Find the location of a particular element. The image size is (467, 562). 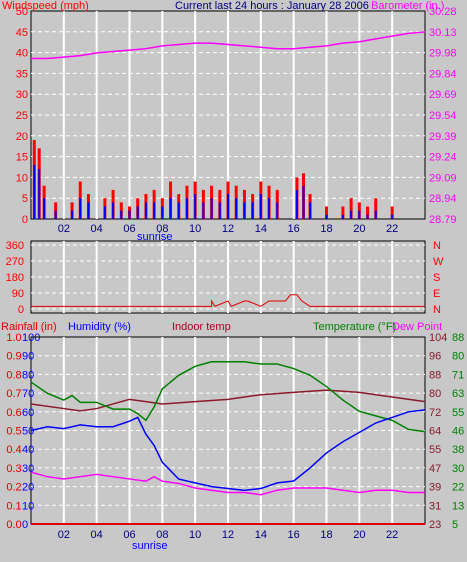

wind-y-tick-label: 35 is located at coordinates (22, 74).